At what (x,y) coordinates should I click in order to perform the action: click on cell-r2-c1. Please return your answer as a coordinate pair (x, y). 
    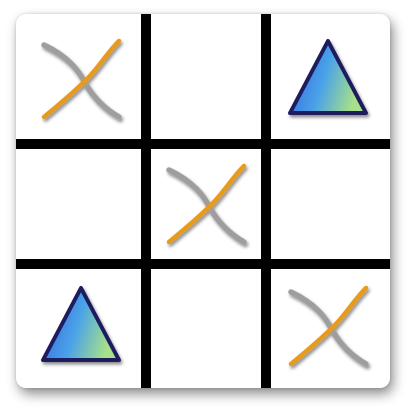
    Looking at the image, I should click on (81, 204).